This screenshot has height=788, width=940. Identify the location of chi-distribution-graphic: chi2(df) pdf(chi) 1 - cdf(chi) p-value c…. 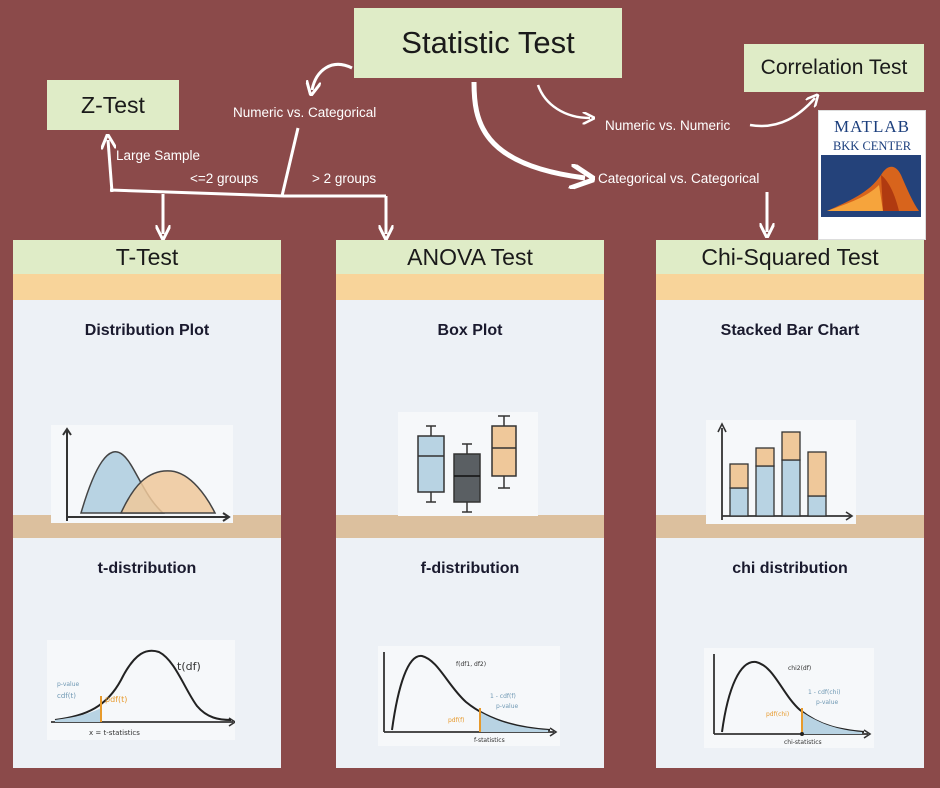
(792, 700).